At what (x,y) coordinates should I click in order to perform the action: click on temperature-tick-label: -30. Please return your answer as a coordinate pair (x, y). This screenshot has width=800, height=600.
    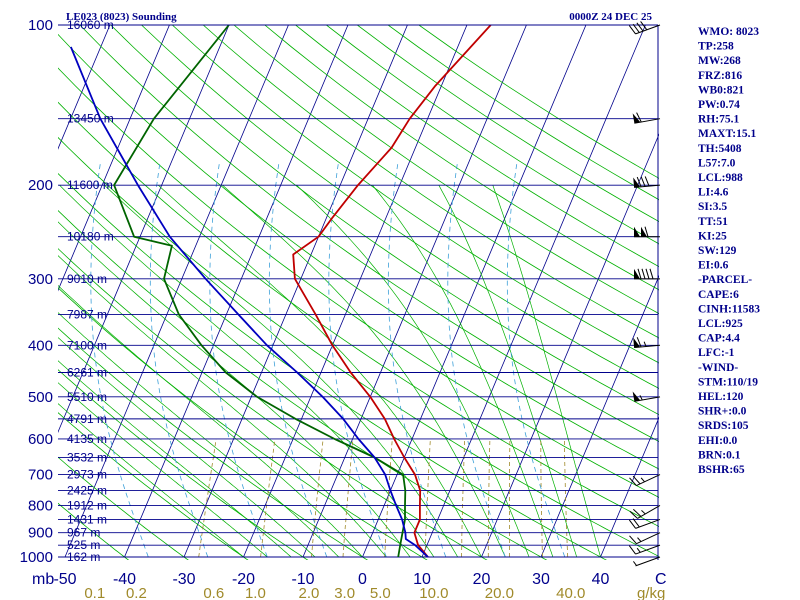
    Looking at the image, I should click on (183, 579).